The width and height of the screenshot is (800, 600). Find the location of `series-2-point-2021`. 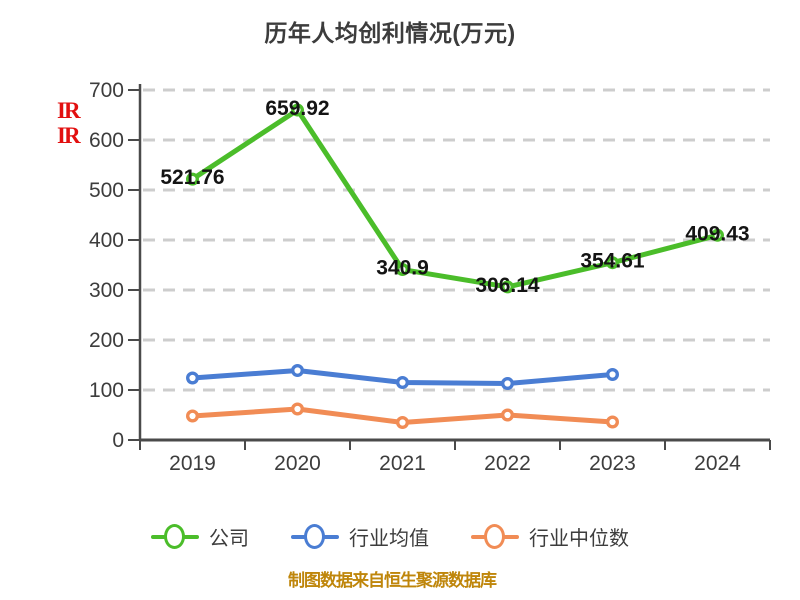

series-2-point-2021 is located at coordinates (403, 423).